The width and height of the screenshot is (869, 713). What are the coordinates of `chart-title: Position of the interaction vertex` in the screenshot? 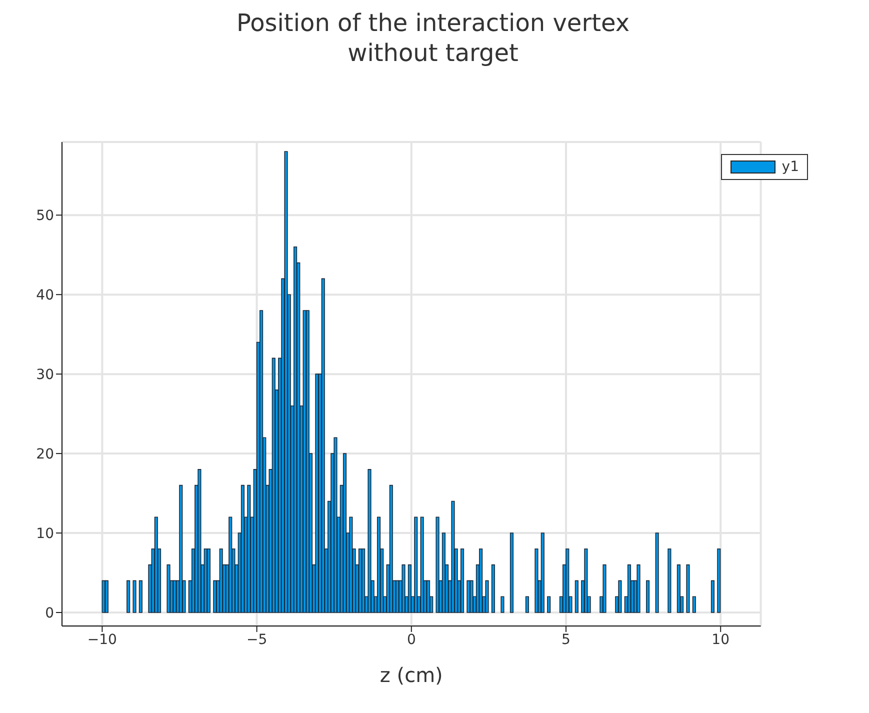 It's located at (433, 23).